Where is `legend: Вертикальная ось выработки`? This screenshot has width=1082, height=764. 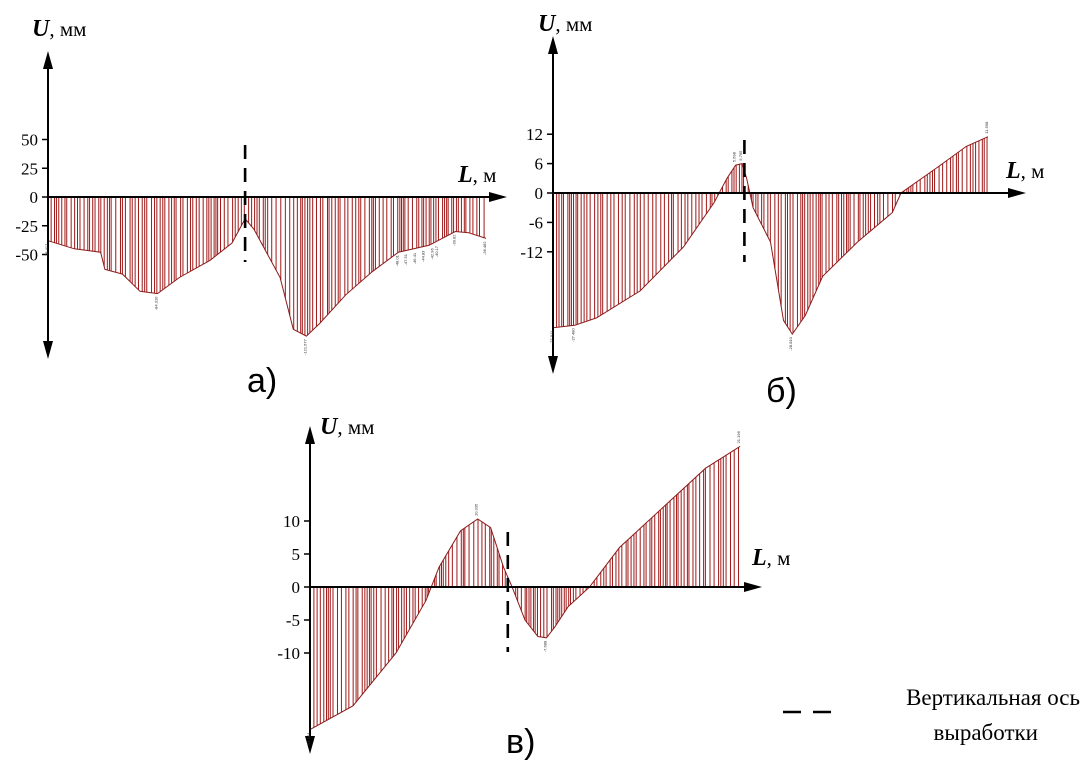 legend: Вертикальная ось выработки is located at coordinates (931, 715).